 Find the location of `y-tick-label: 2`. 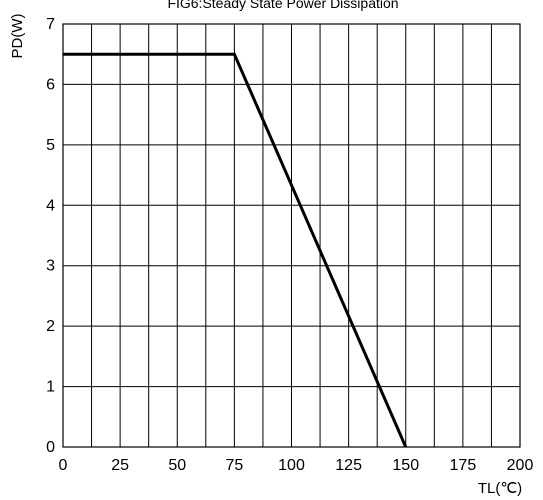

y-tick-label: 2 is located at coordinates (50, 326).